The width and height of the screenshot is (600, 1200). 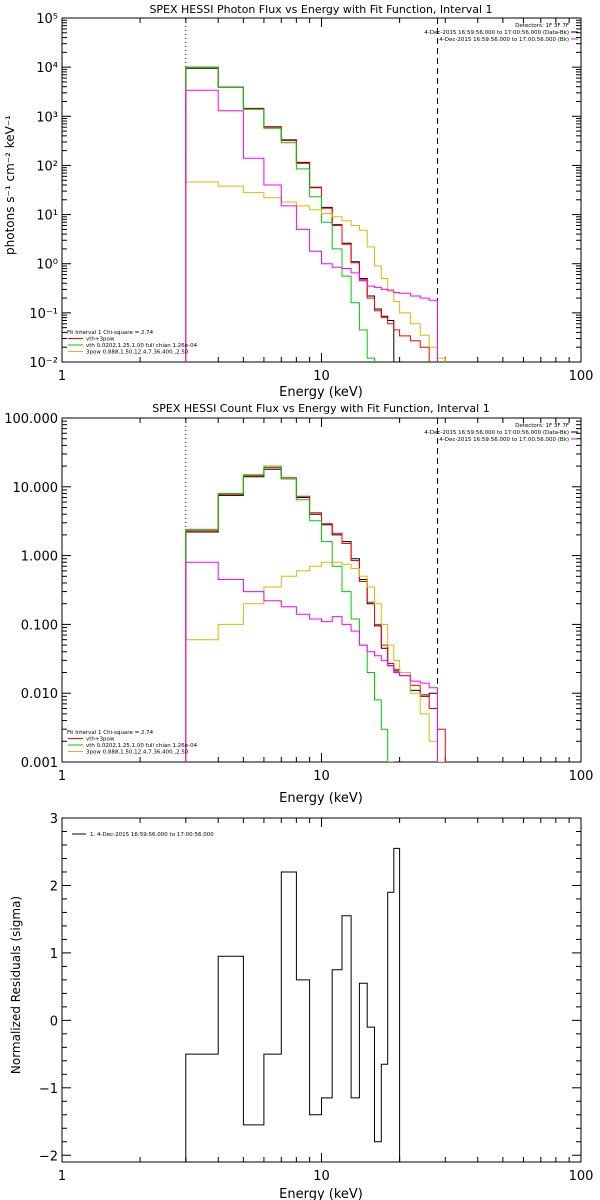 I want to click on y-tick-label: 2, so click(x=54, y=886).